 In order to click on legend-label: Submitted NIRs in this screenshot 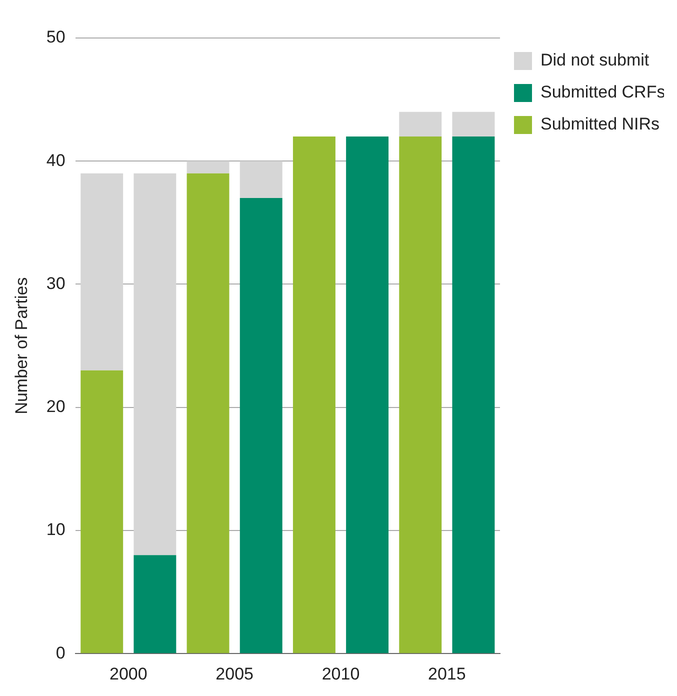, I will do `click(600, 124)`.